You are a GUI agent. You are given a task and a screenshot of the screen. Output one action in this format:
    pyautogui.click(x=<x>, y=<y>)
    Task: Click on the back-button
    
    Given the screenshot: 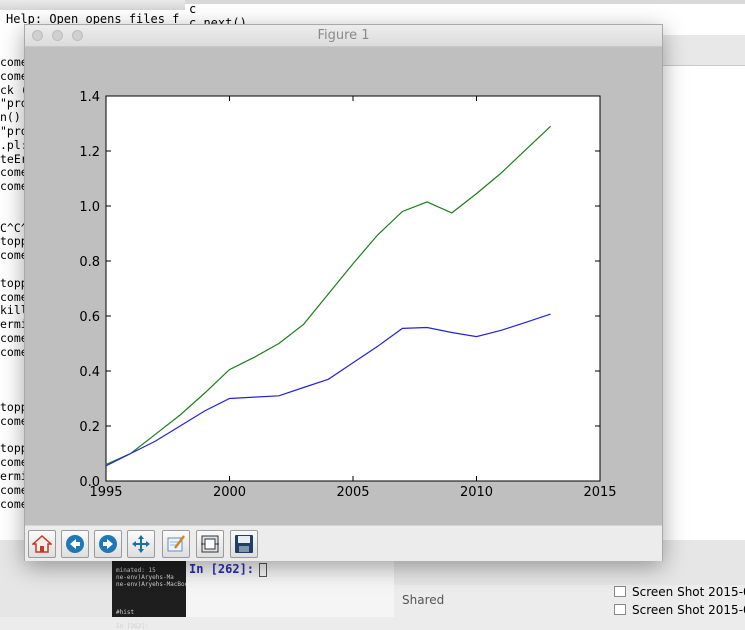 What is the action you would take?
    pyautogui.click(x=75, y=544)
    